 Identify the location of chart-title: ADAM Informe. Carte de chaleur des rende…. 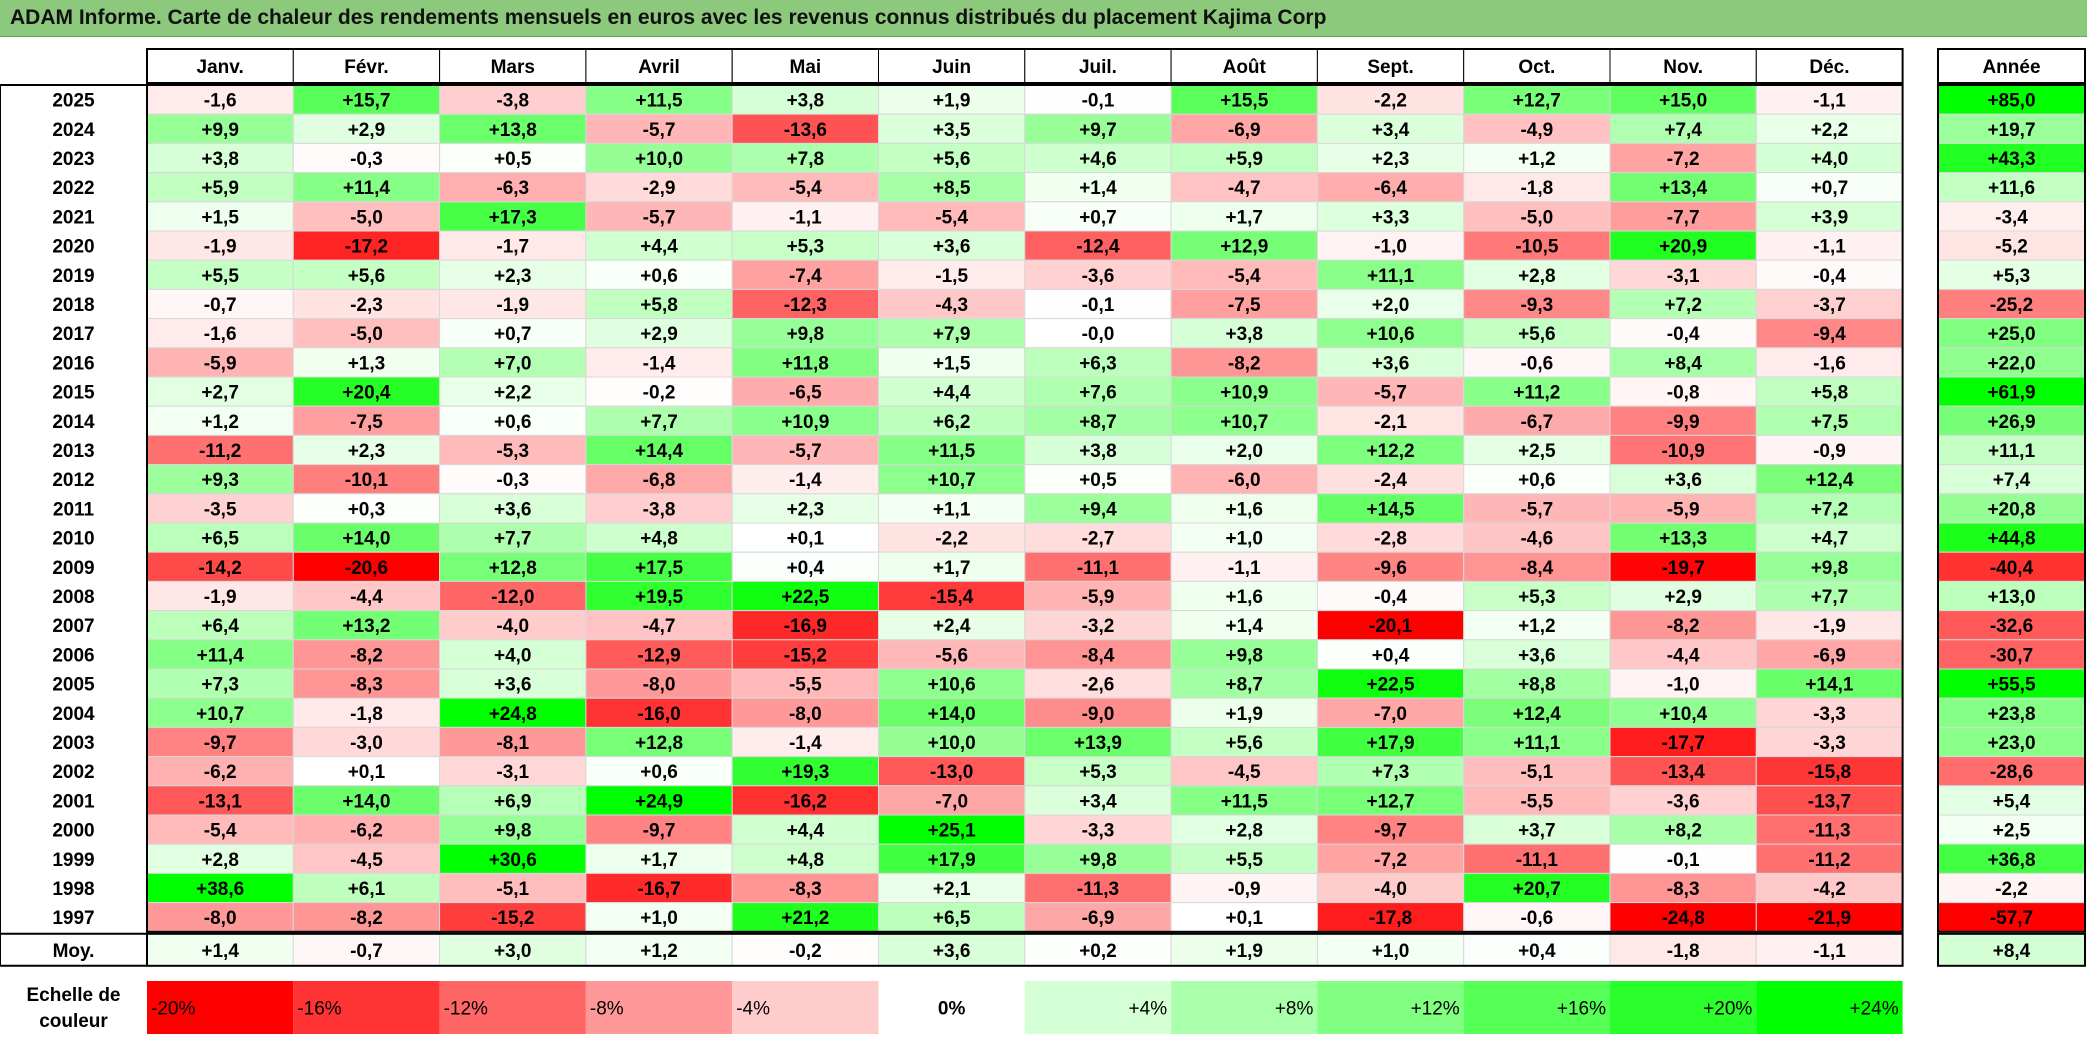
(668, 17).